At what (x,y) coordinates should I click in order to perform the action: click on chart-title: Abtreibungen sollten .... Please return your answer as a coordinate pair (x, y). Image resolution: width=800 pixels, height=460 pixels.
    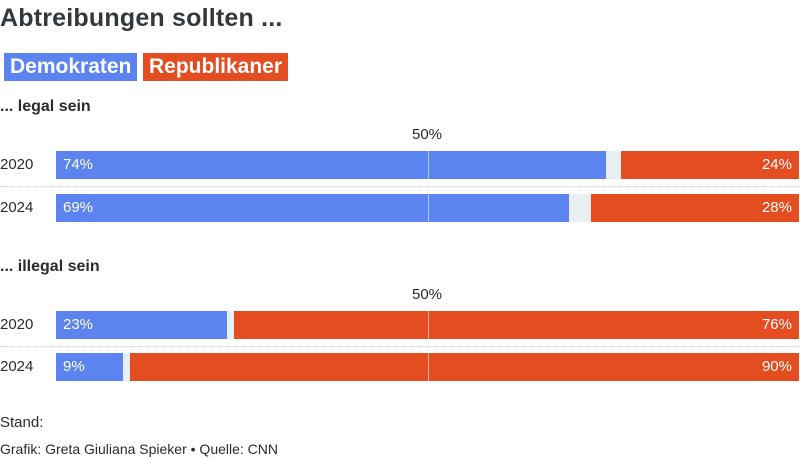
    Looking at the image, I should click on (141, 18).